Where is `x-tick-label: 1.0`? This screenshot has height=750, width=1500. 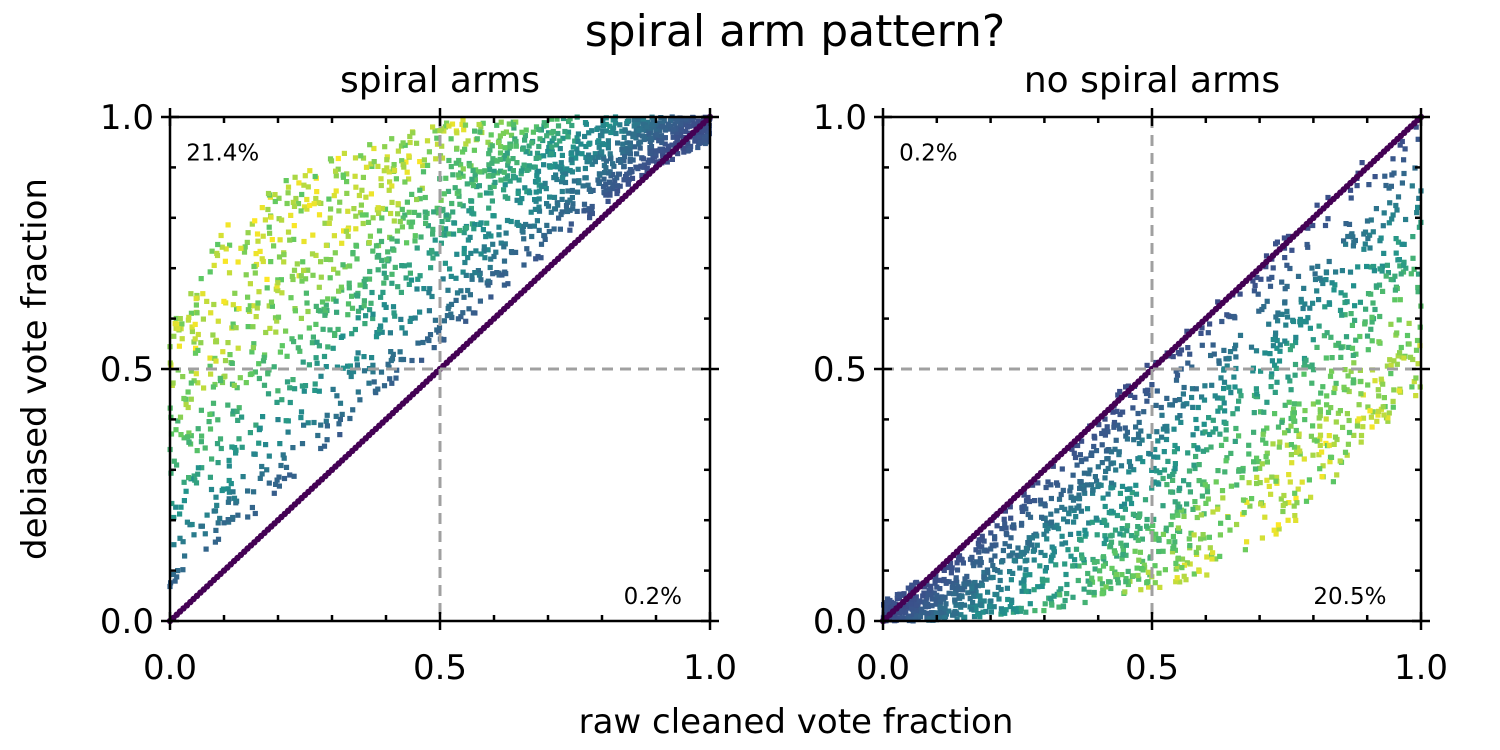
x-tick-label: 1.0 is located at coordinates (710, 668).